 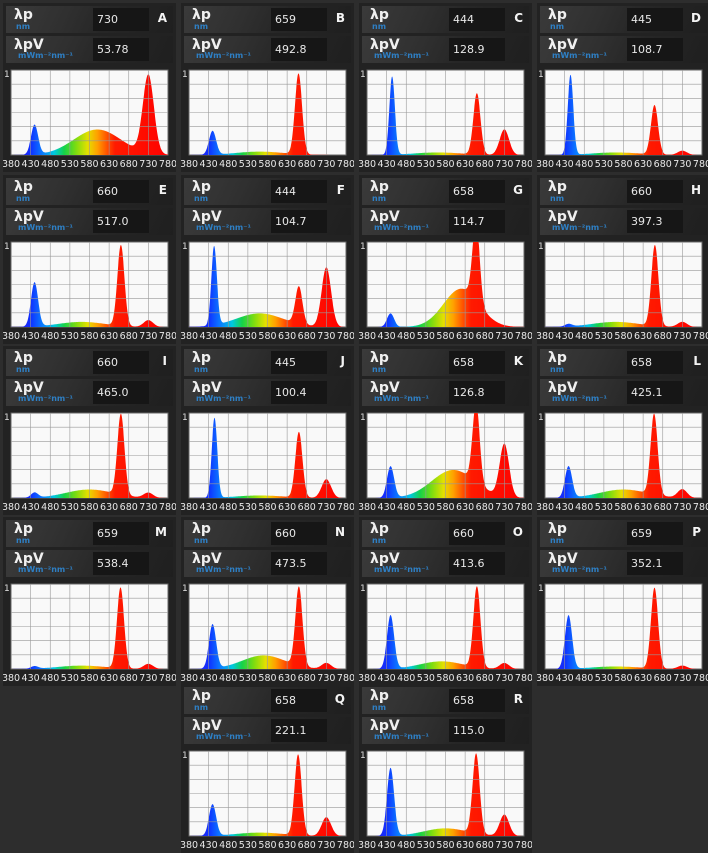 What do you see at coordinates (267, 362) in the screenshot?
I see `peak-row: λp nm 445 J` at bounding box center [267, 362].